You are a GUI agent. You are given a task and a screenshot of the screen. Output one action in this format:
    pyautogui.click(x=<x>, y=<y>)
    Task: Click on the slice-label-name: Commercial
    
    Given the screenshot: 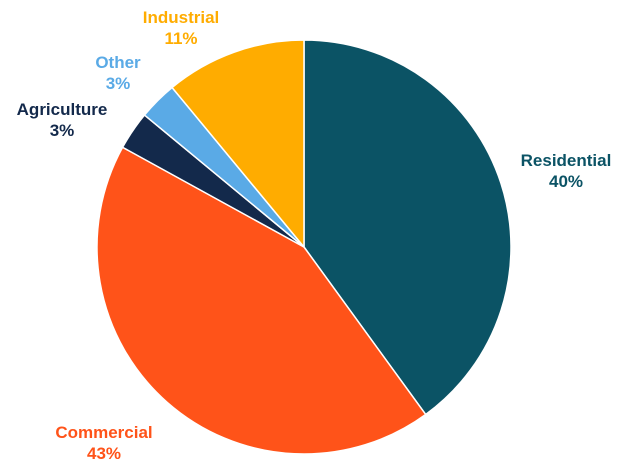 What is the action you would take?
    pyautogui.click(x=104, y=432)
    